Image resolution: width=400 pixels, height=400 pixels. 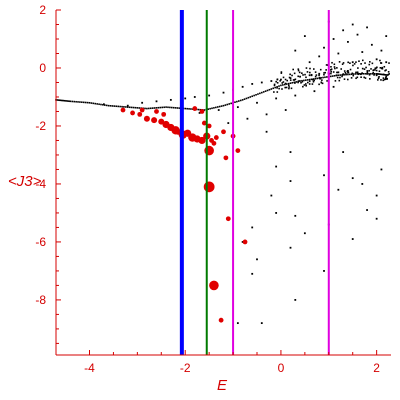 I want to click on x-axis-title: E, so click(x=222, y=385).